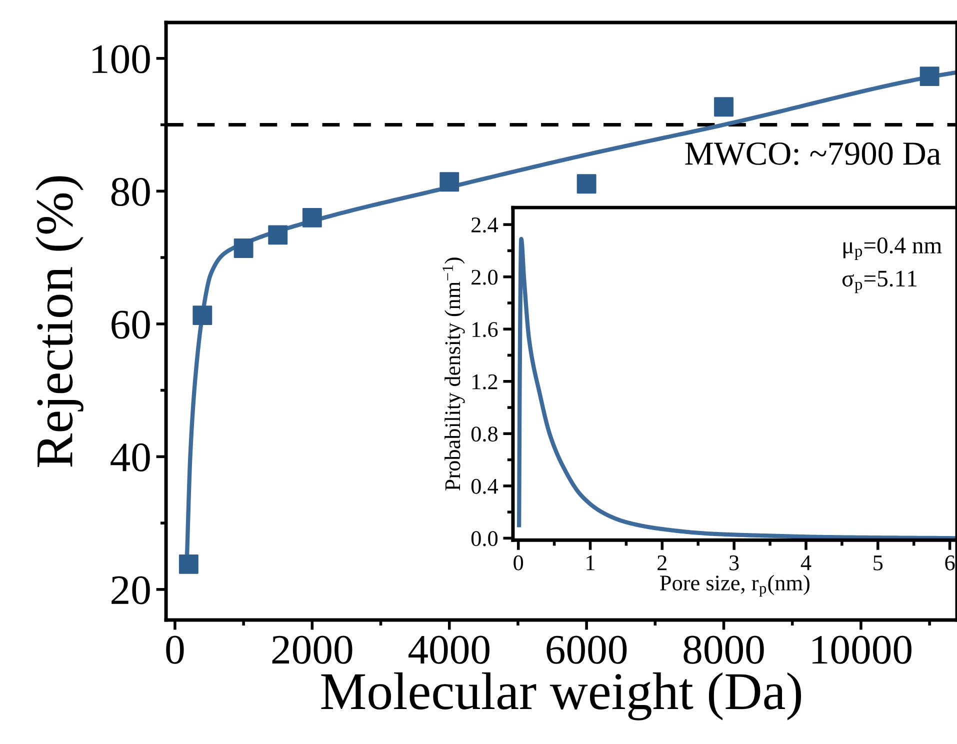 This screenshot has width=957, height=744. Describe the element at coordinates (724, 650) in the screenshot. I see `x-tick-label: 8000` at that location.